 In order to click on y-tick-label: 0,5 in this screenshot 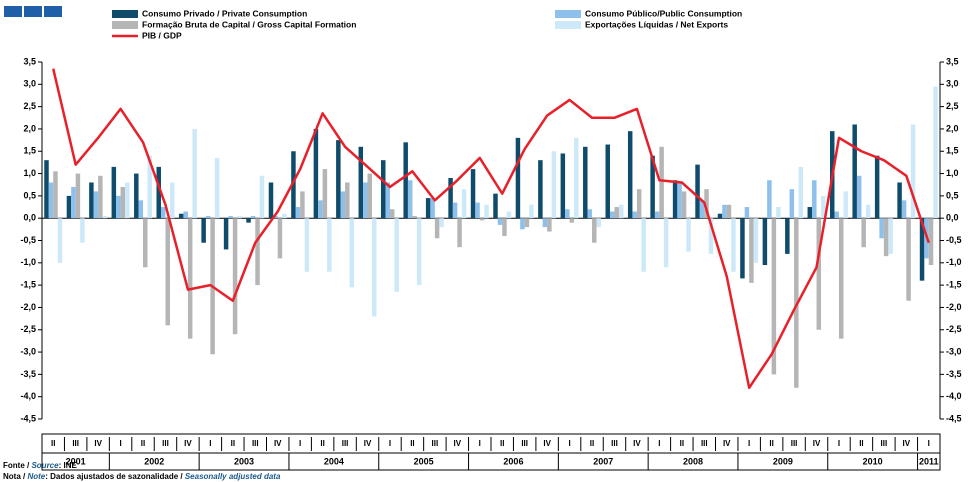, I will do `click(29, 195)`.